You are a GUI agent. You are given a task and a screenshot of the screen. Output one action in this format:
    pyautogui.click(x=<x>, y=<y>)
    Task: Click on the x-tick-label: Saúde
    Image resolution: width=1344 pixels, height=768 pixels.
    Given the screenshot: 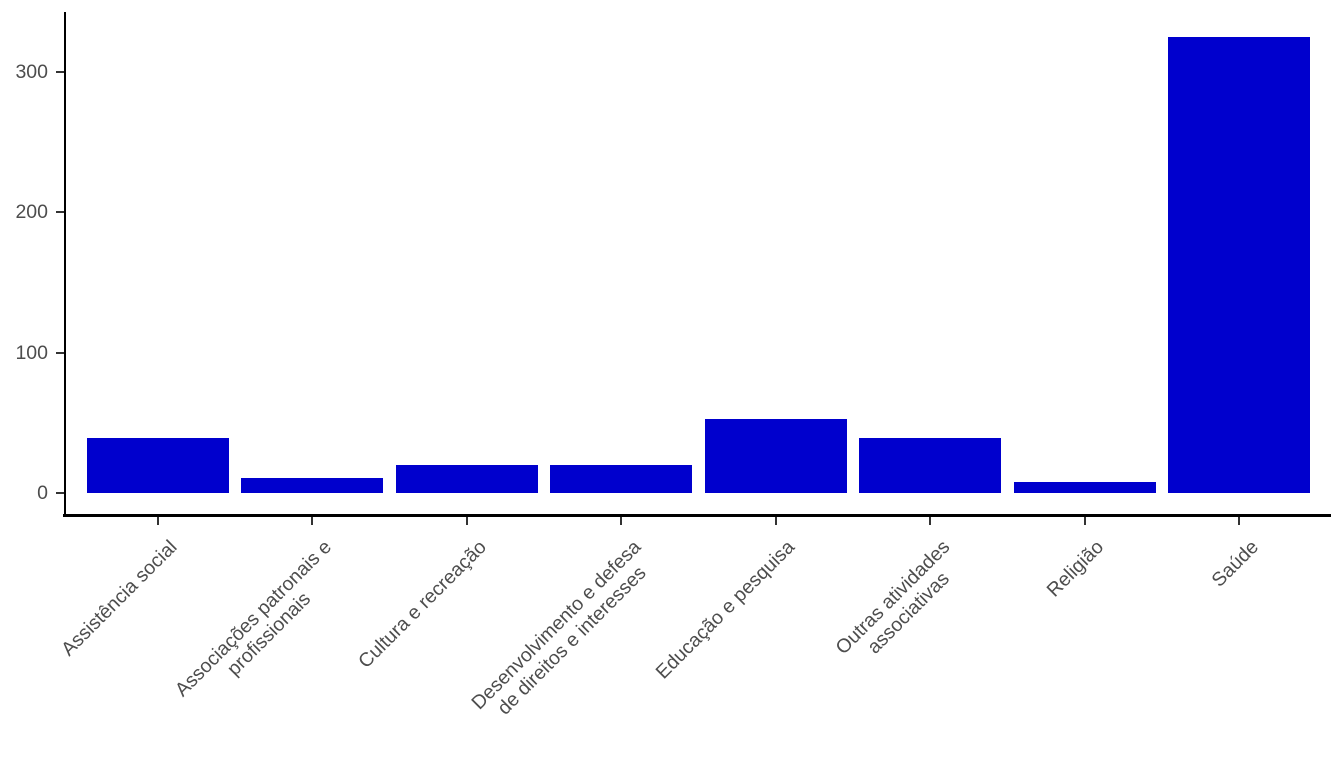 What is the action you would take?
    pyautogui.click(x=1234, y=563)
    